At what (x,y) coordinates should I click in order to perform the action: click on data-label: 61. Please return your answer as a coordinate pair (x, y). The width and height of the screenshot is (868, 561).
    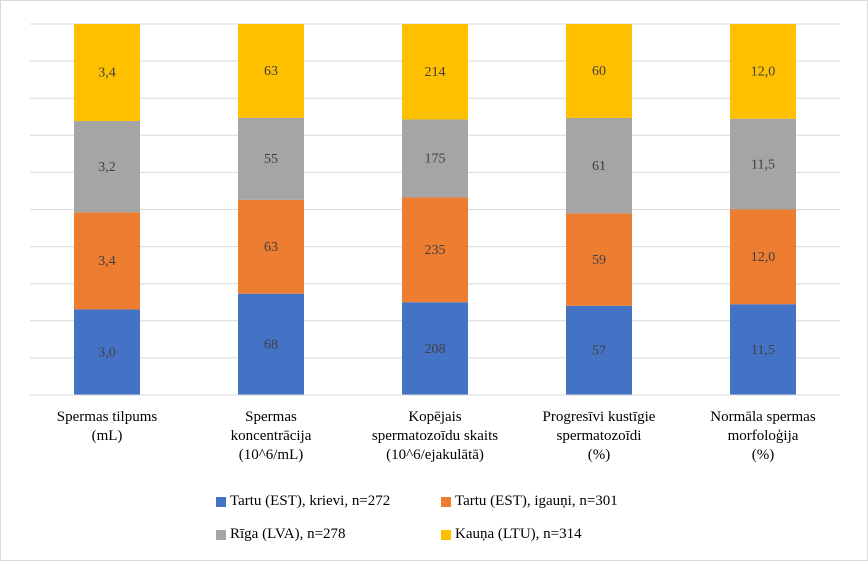
    Looking at the image, I should click on (599, 166).